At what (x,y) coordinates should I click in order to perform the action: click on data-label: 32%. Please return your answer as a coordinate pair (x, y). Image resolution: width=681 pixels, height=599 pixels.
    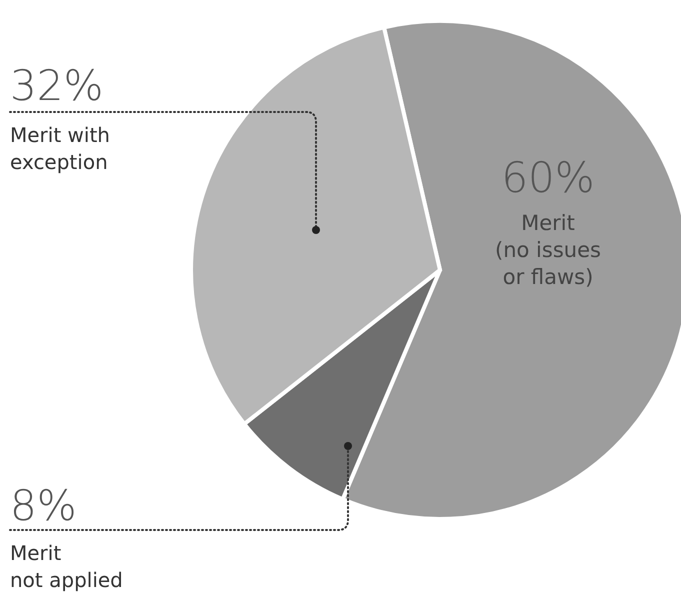
    Looking at the image, I should click on (57, 85).